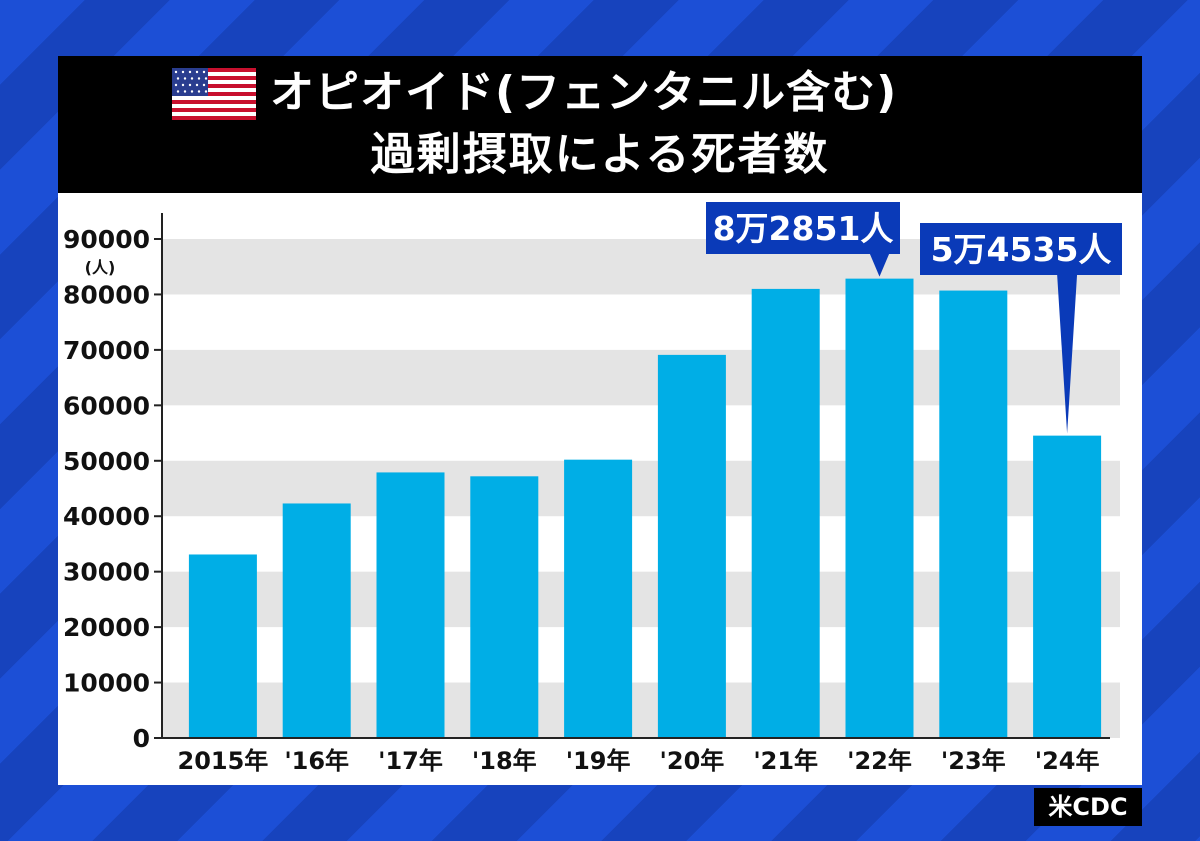 The height and width of the screenshot is (841, 1200). What do you see at coordinates (106, 294) in the screenshot?
I see `y-tick-label: 80000` at bounding box center [106, 294].